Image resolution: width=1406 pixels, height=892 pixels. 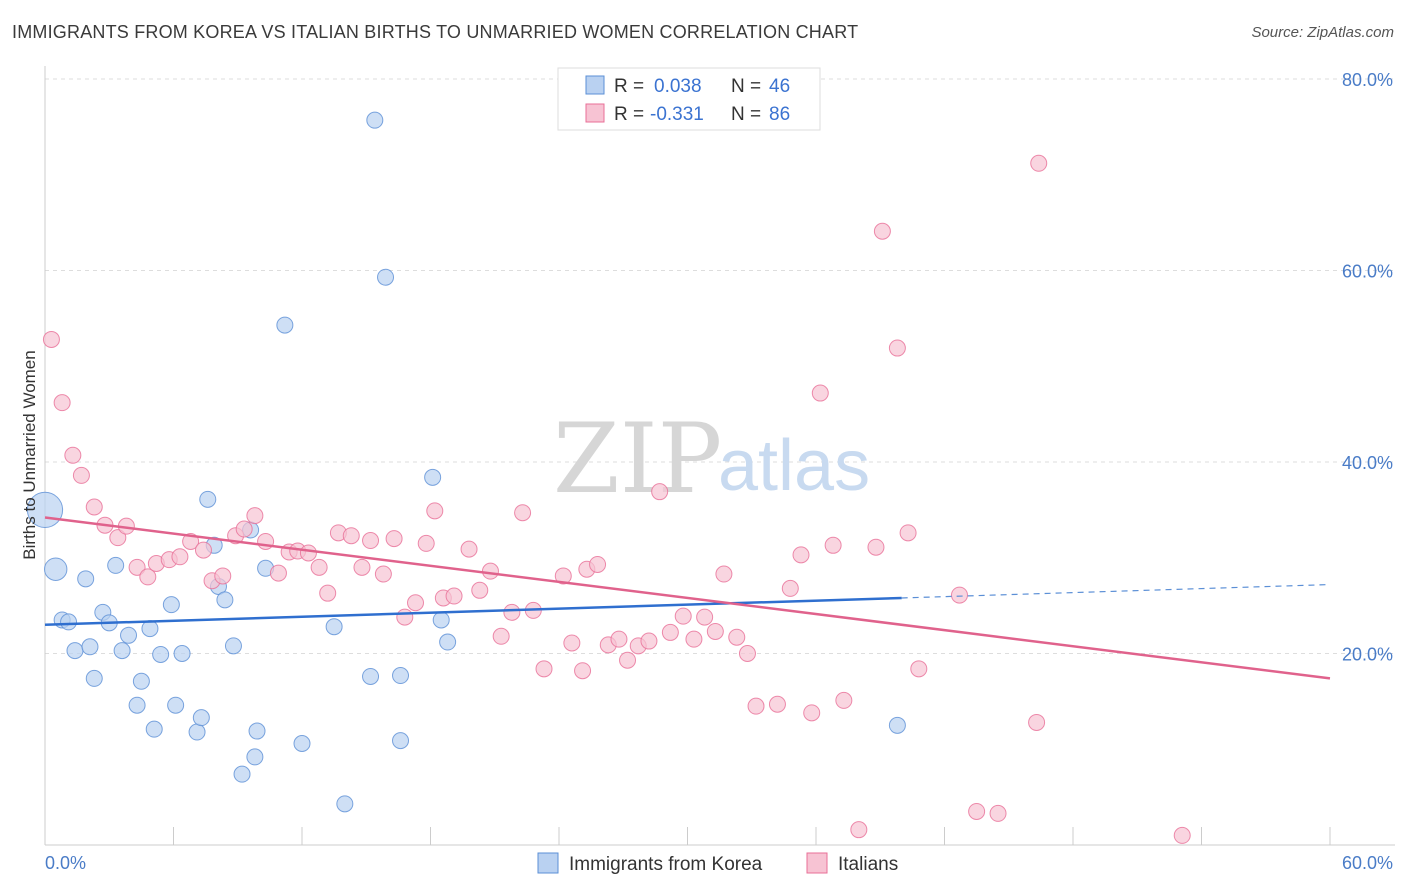 I want to click on legend-n-value-1: 46, so click(x=779, y=86).